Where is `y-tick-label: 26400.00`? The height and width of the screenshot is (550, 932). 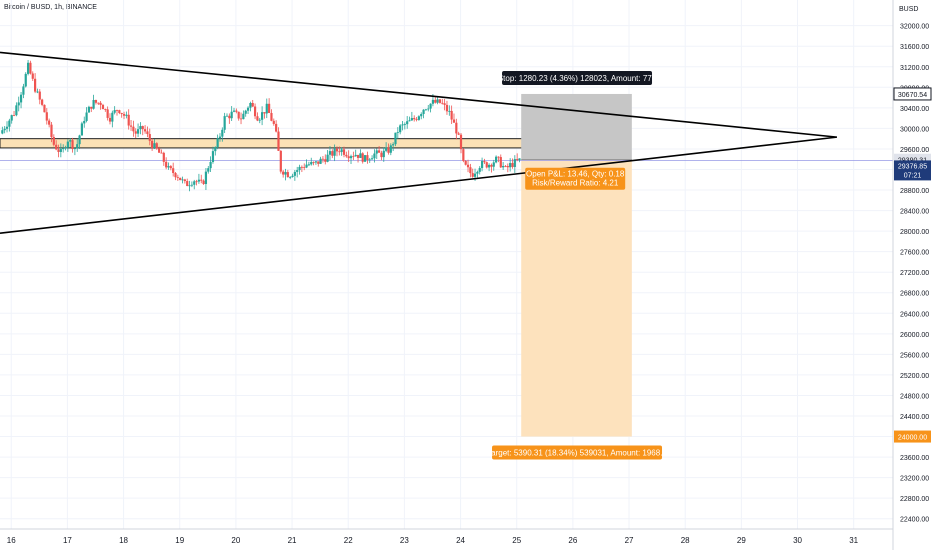 y-tick-label: 26400.00 is located at coordinates (914, 314).